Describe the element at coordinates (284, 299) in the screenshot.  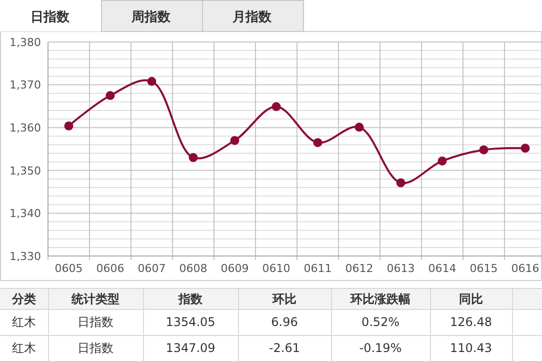
I see `category-label: 环比` at that location.